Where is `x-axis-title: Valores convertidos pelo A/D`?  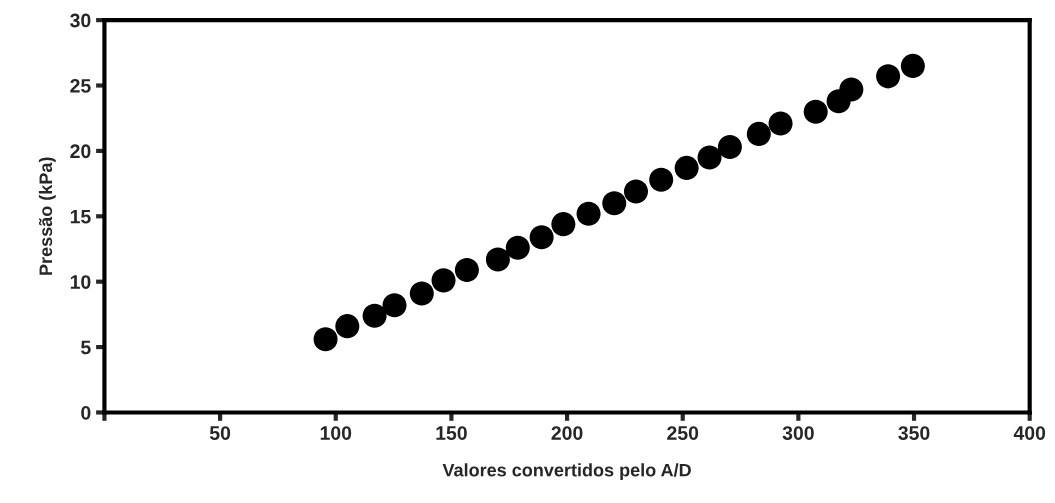
x-axis-title: Valores convertidos pelo A/D is located at coordinates (566, 472).